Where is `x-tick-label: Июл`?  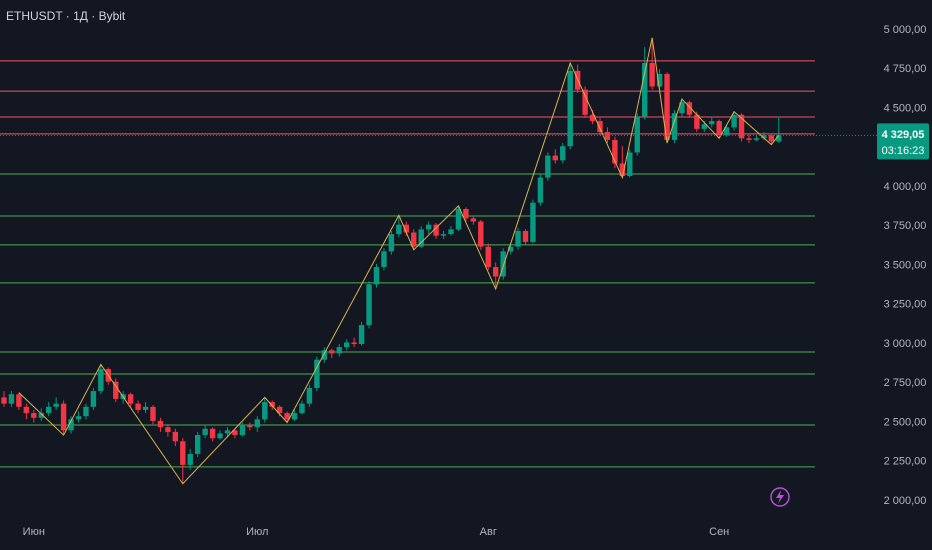
x-tick-label: Июл is located at coordinates (257, 532).